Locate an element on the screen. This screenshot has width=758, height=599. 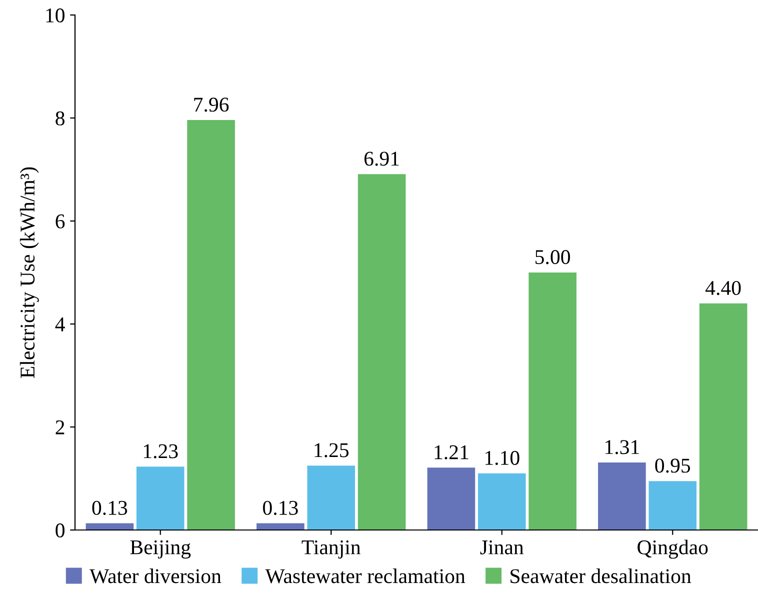
data-label: 0.95 is located at coordinates (672, 465).